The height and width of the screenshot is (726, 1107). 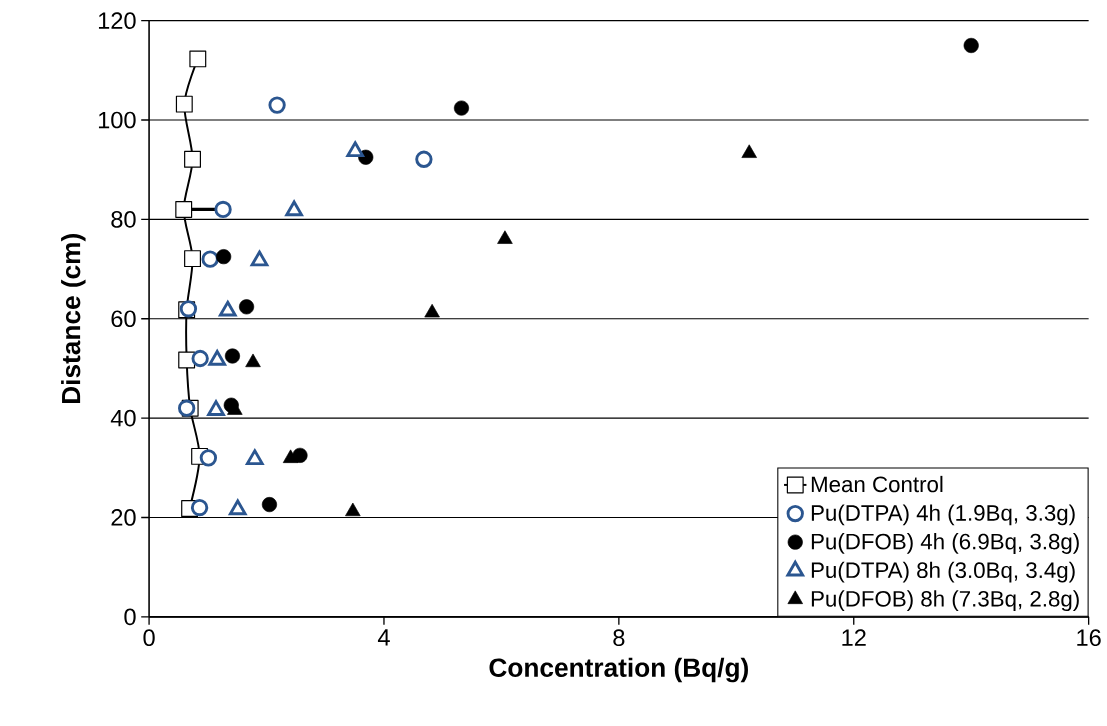 What do you see at coordinates (123, 517) in the screenshot?
I see `y-tick-label: 20` at bounding box center [123, 517].